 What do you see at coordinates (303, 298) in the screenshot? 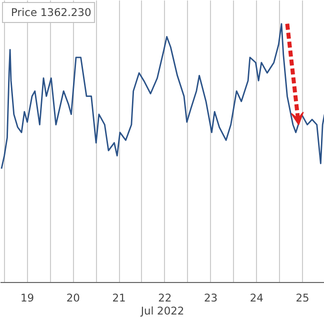
I see `x-tick-label: 25` at bounding box center [303, 298].